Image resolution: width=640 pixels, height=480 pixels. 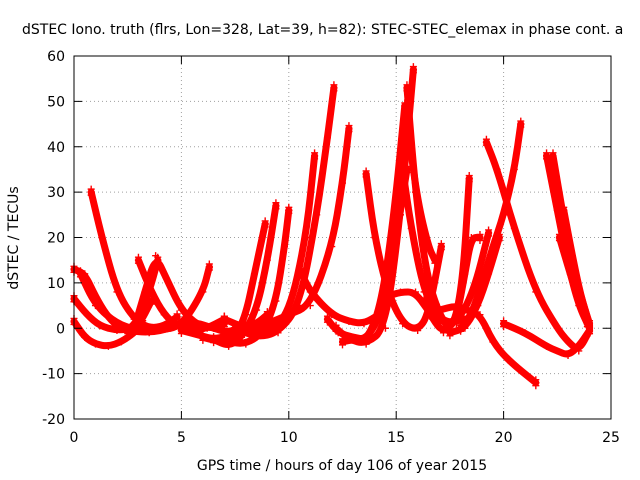 I want to click on y-axis-label: dSTEC / TECUs, so click(x=14, y=237).